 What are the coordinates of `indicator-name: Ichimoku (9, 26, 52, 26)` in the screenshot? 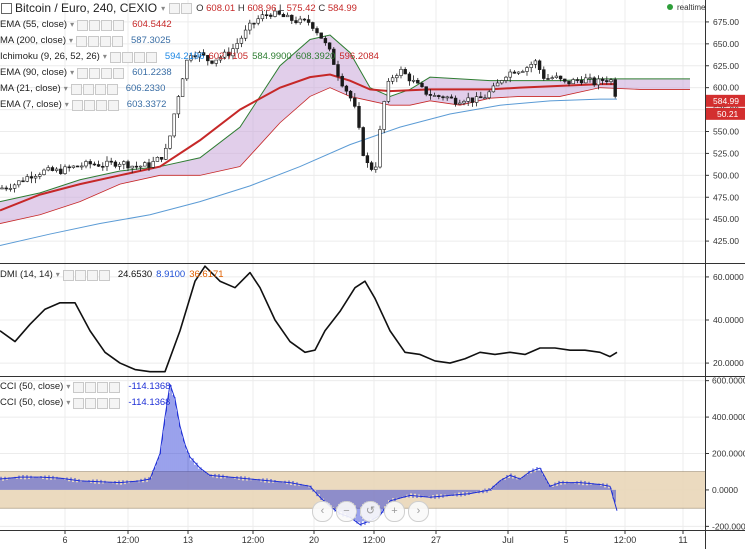 It's located at (50, 56).